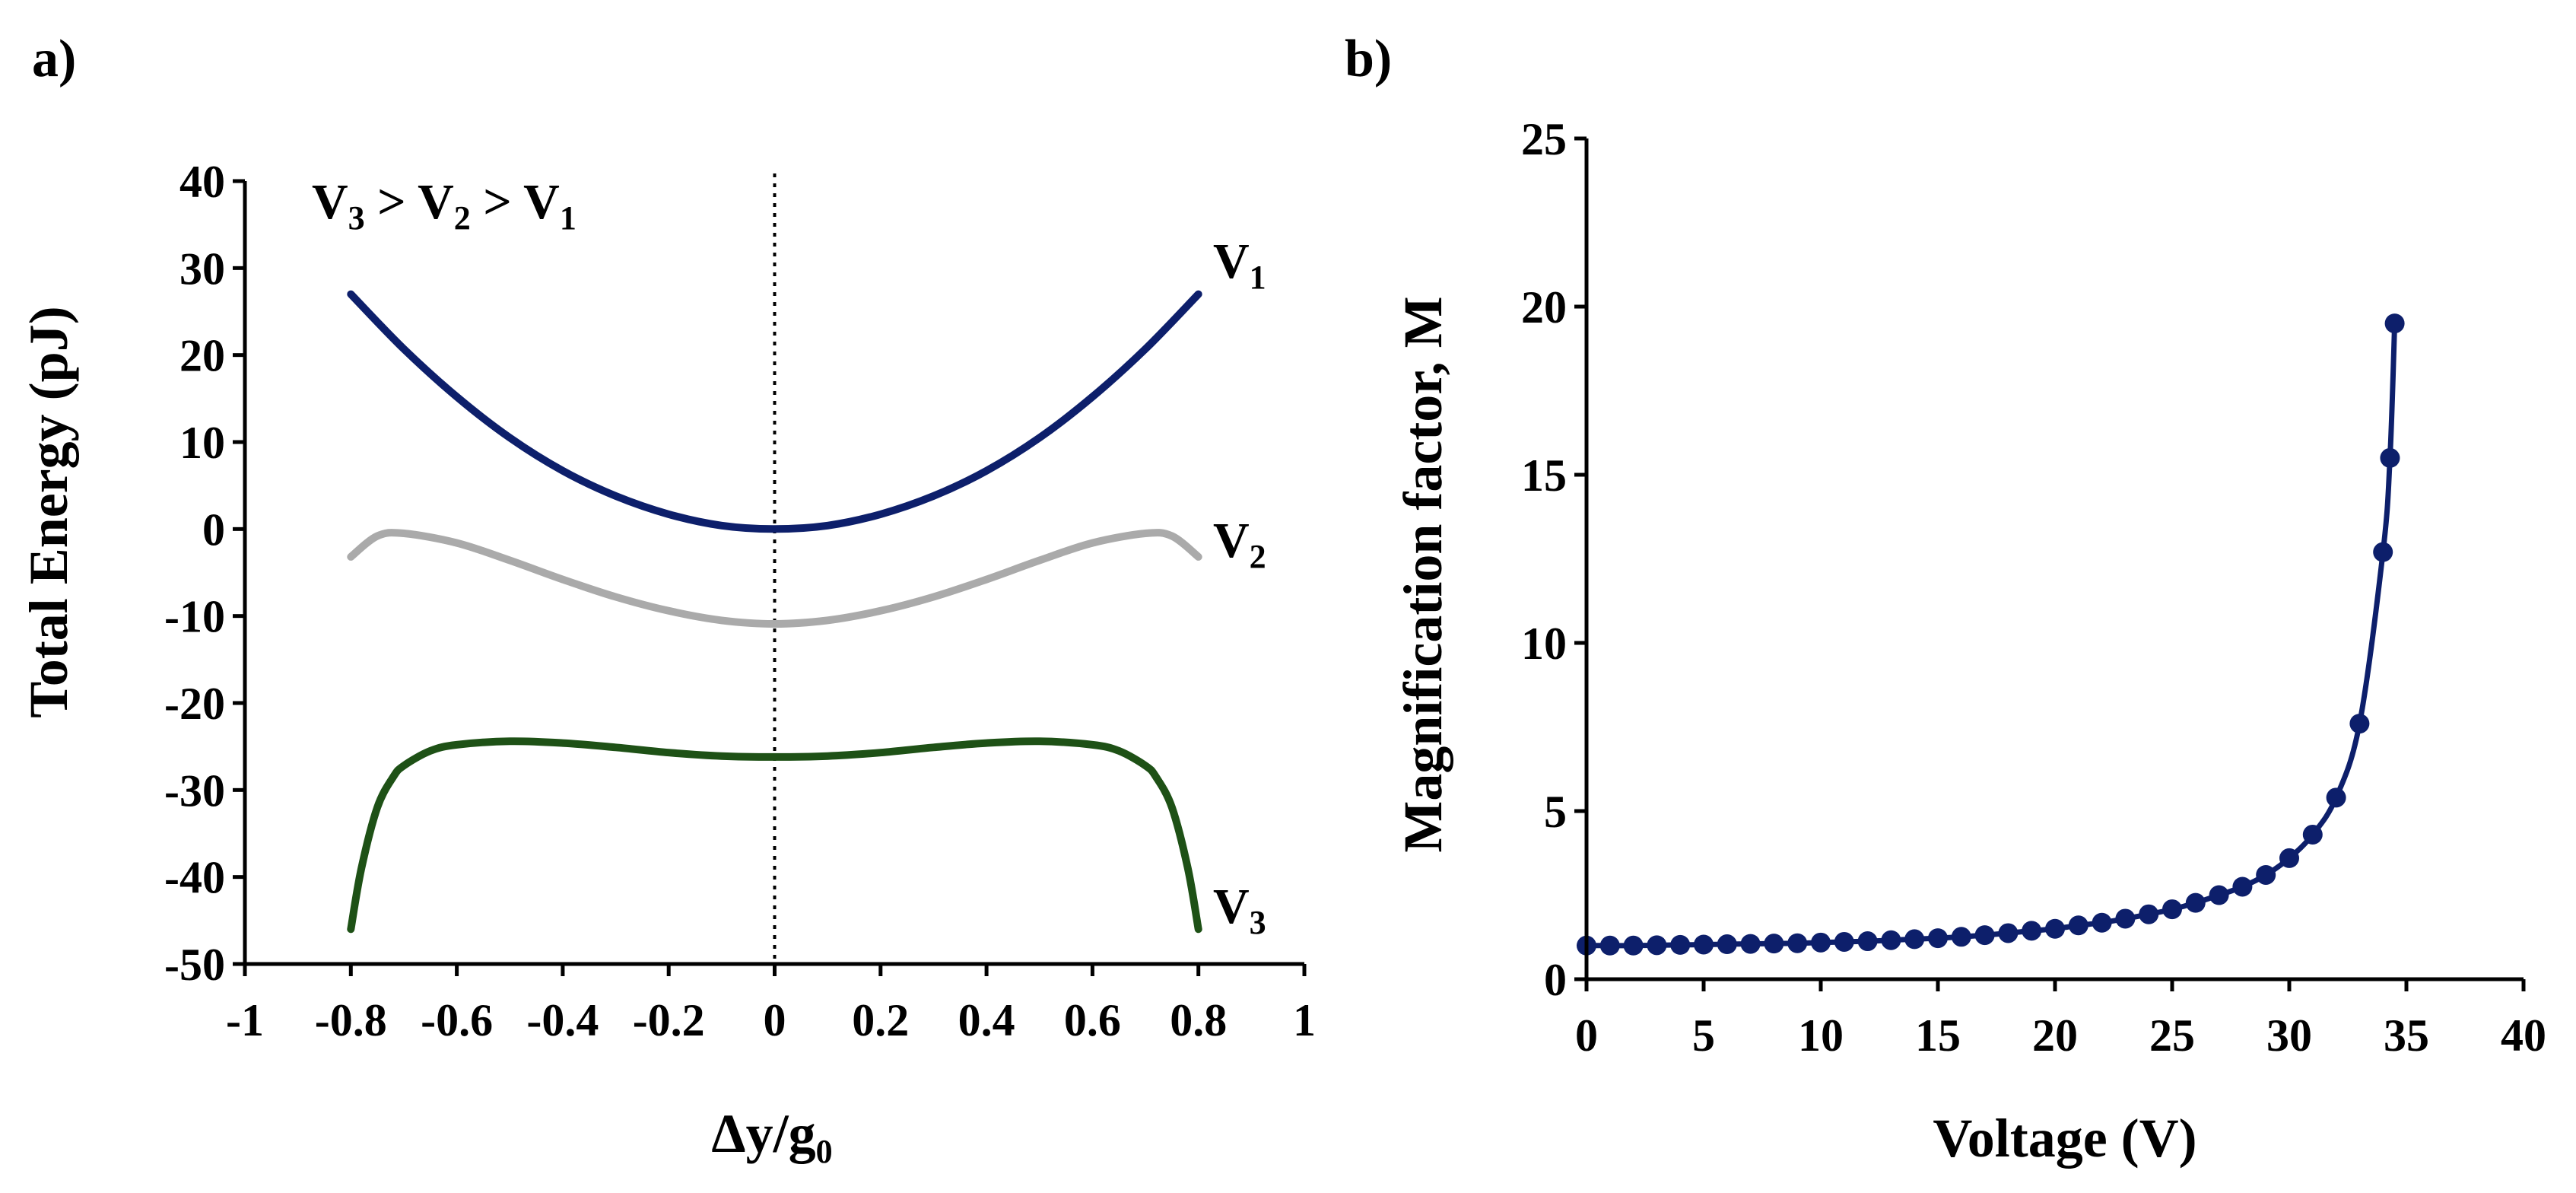 The width and height of the screenshot is (2576, 1193). I want to click on panel-b-y-axis-title: Magnification factor, M, so click(1423, 574).